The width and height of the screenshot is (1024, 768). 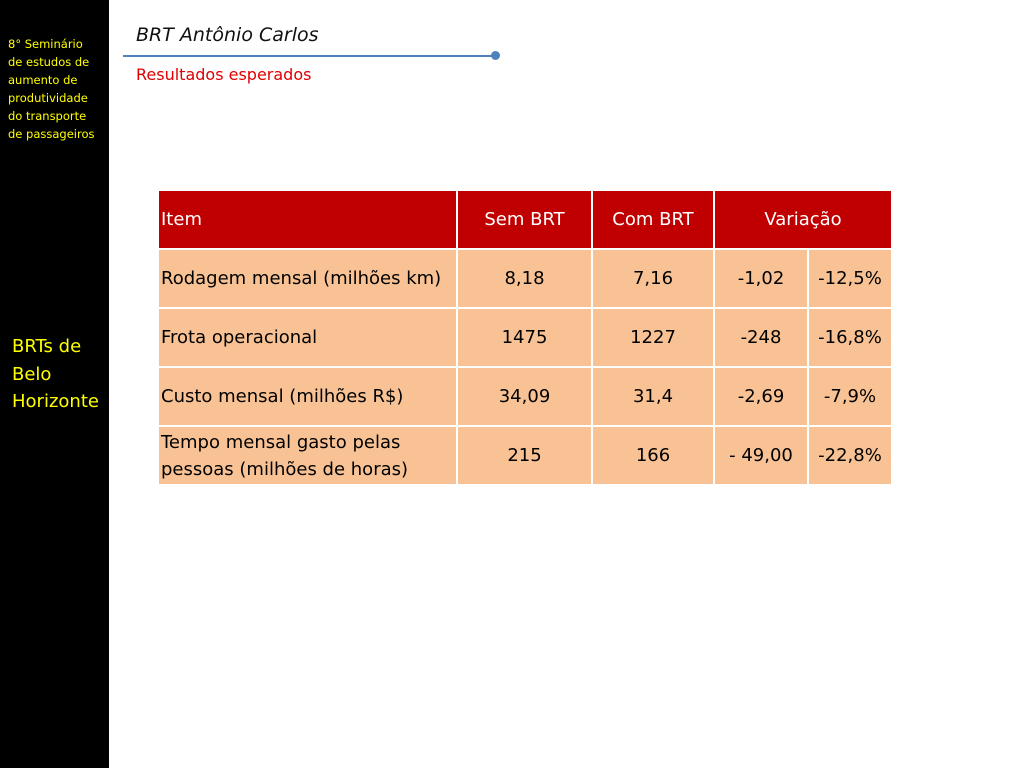 What do you see at coordinates (653, 455) in the screenshot?
I see `cell-com-brt: 166` at bounding box center [653, 455].